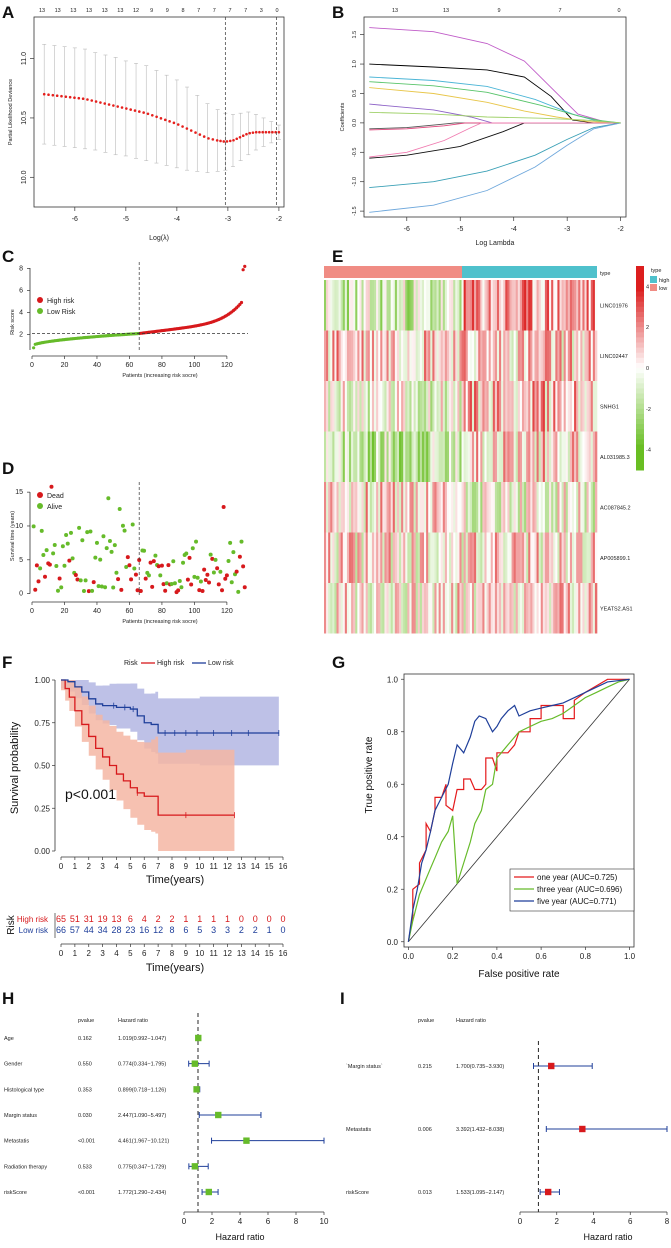  I want to click on panel-a-ylabel: Partial Likelihood Deviance, so click(11, 112).